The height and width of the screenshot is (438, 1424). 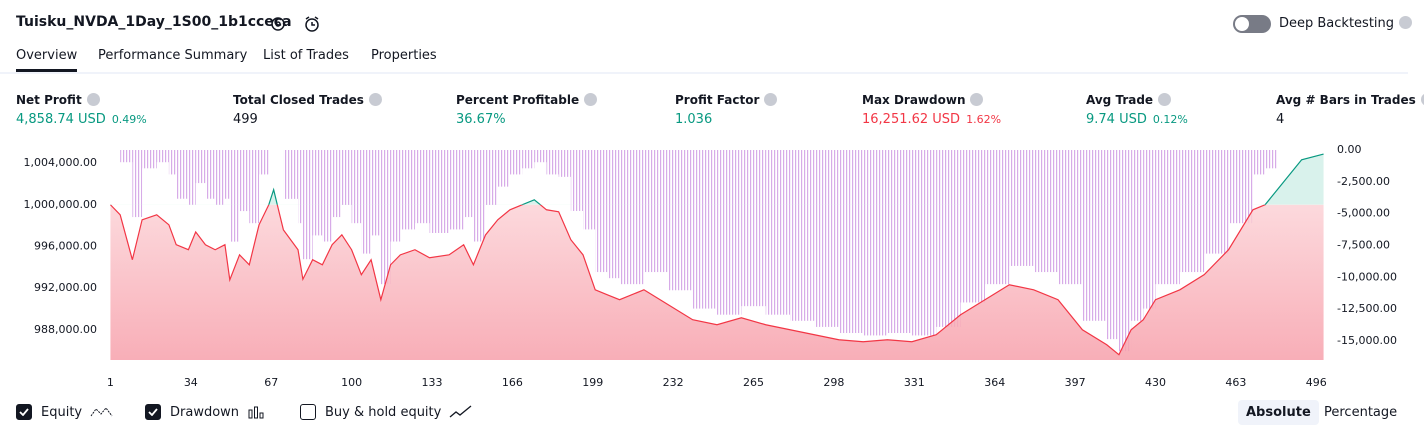 What do you see at coordinates (1361, 412) in the screenshot?
I see `scale-mode: Percentage` at bounding box center [1361, 412].